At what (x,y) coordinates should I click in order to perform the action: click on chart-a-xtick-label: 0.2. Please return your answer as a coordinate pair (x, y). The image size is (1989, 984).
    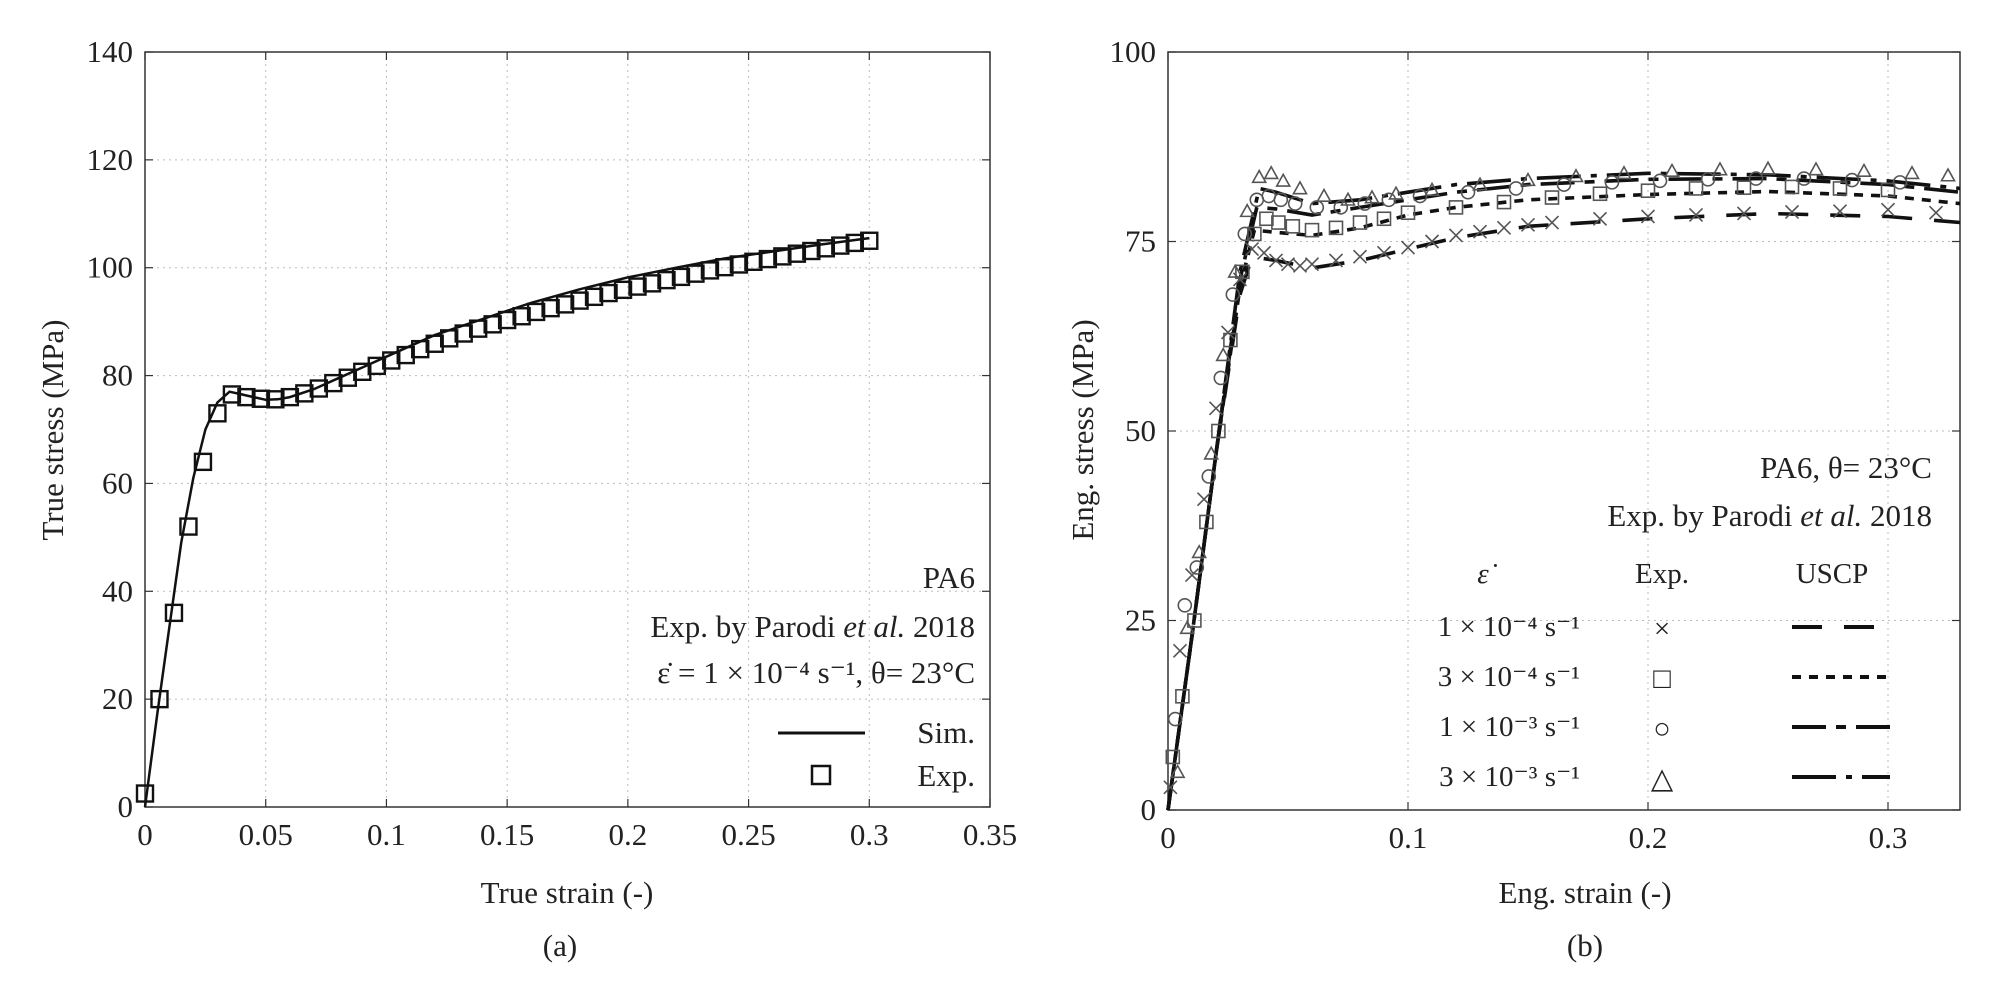
    Looking at the image, I should click on (627, 834).